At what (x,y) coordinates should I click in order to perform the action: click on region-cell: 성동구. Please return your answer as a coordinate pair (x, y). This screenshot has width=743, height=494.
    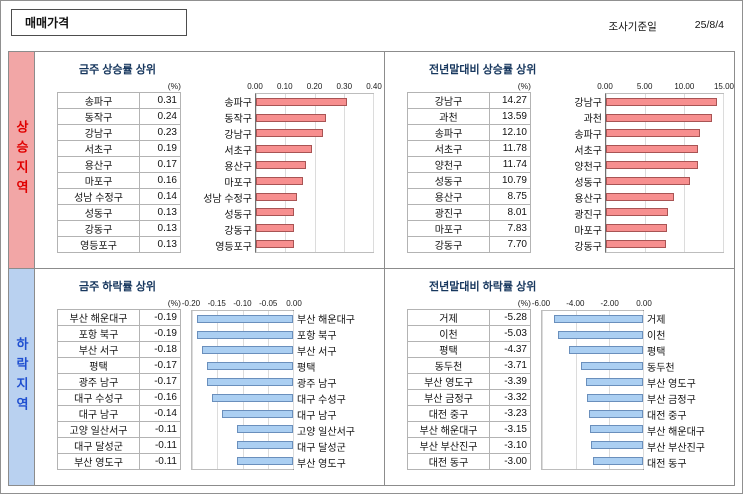
    Looking at the image, I should click on (448, 180).